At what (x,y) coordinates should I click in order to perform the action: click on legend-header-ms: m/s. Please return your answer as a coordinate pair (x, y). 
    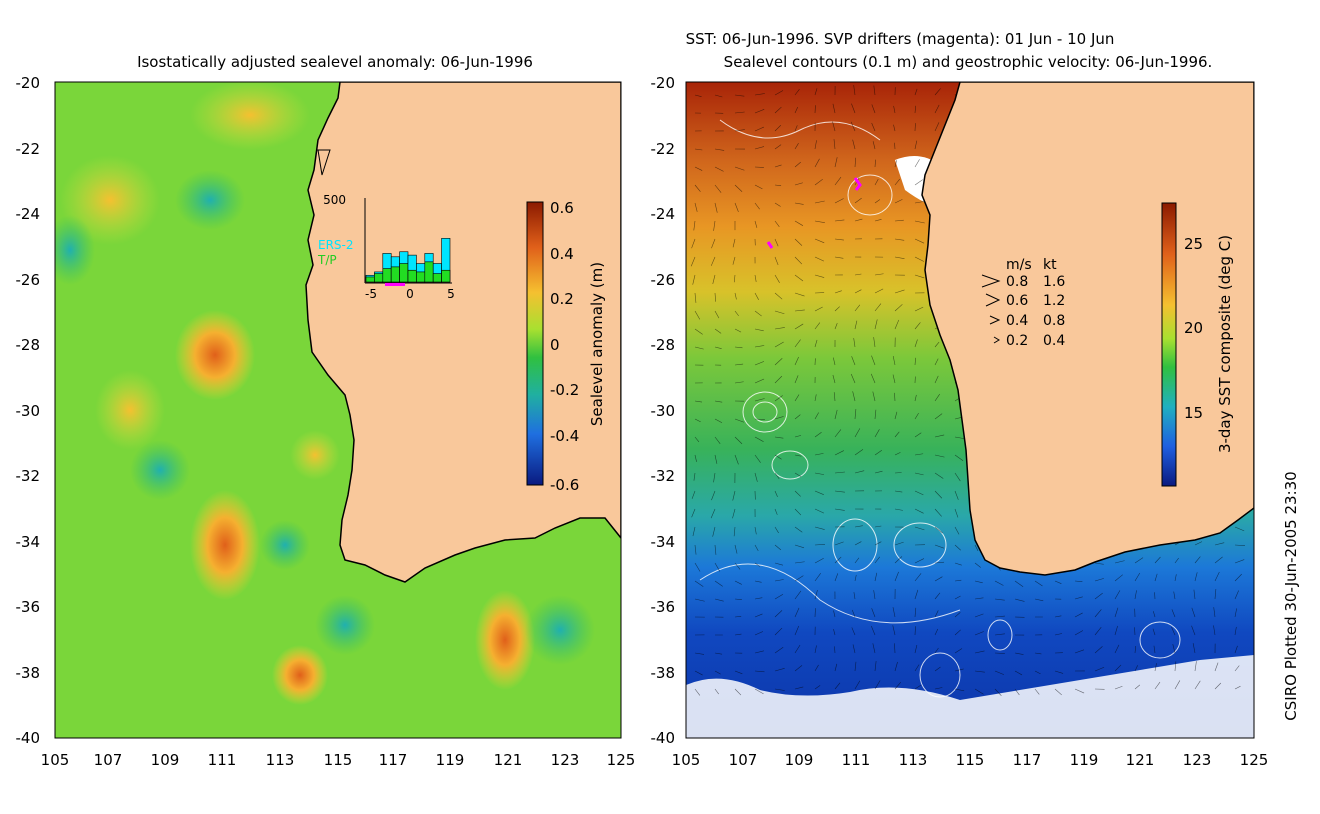
    Looking at the image, I should click on (1019, 265).